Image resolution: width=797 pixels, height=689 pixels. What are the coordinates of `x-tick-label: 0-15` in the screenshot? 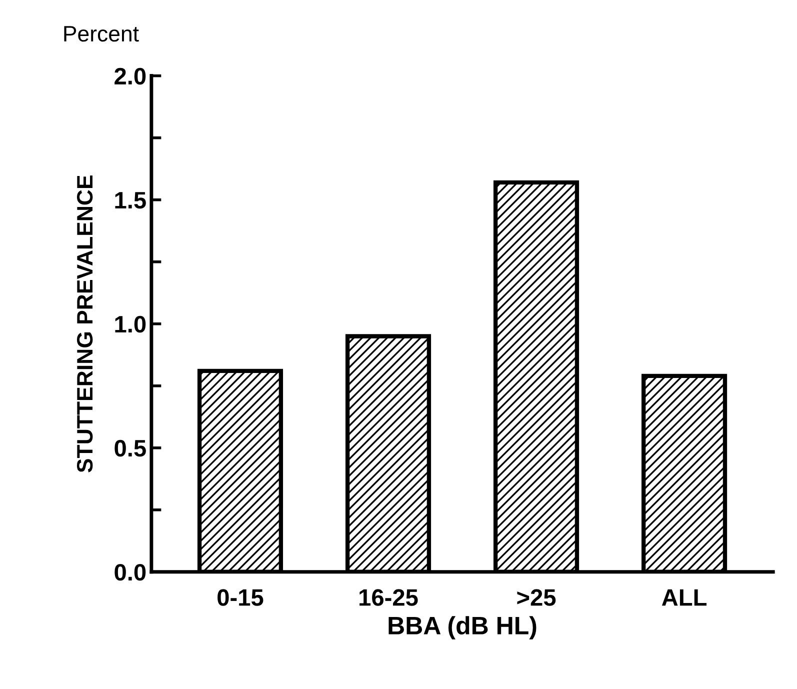 It's located at (241, 597).